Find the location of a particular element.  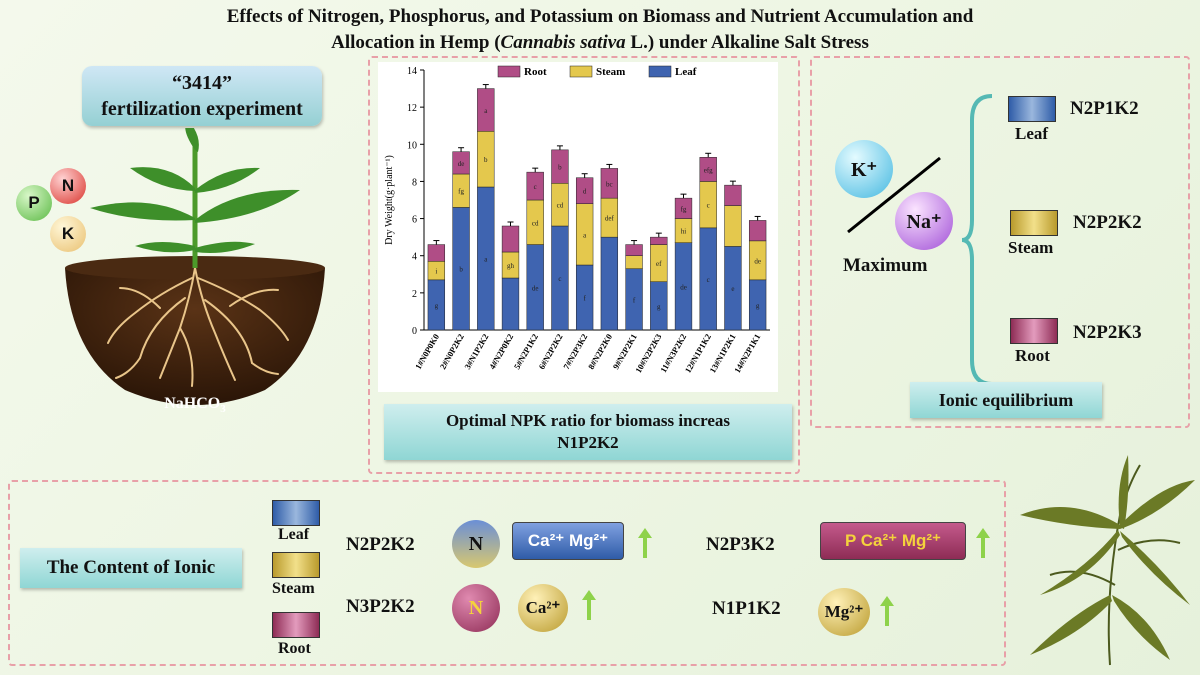

x-tick-label: 6#N2P2K2 is located at coordinates (550, 351).